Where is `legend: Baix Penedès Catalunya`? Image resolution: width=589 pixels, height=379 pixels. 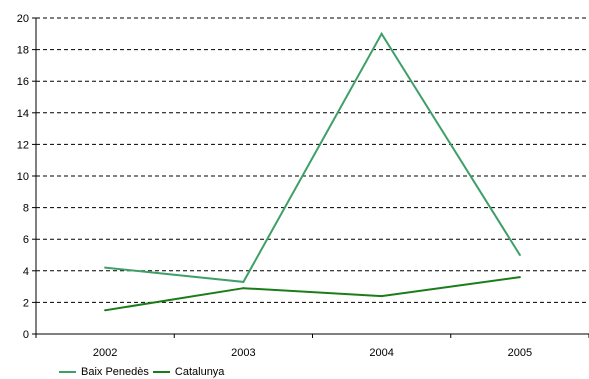
legend: Baix Penedès Catalunya is located at coordinates (143, 371).